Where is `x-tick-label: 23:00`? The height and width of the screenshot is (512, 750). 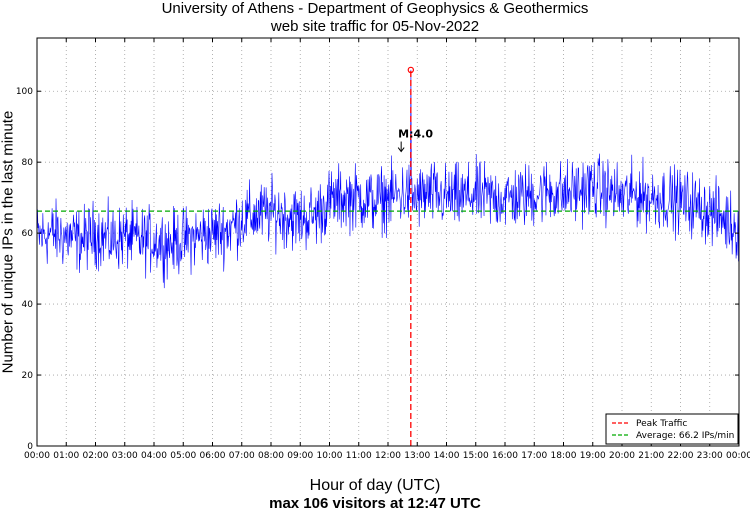
x-tick-label: 23:00 is located at coordinates (710, 456).